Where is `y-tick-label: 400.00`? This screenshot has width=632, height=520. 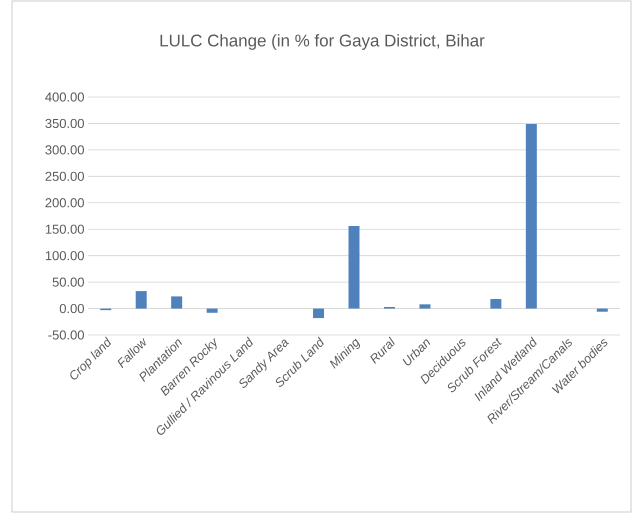 y-tick-label: 400.00 is located at coordinates (64, 97).